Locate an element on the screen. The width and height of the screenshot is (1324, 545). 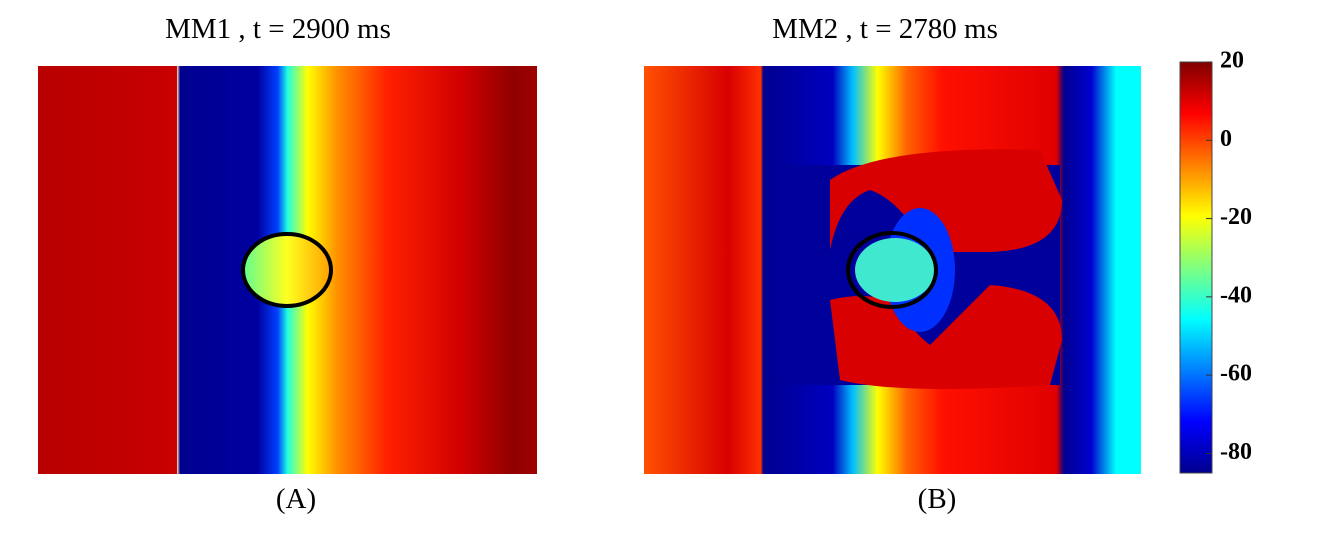
tick-label: 0 is located at coordinates (1226, 139).